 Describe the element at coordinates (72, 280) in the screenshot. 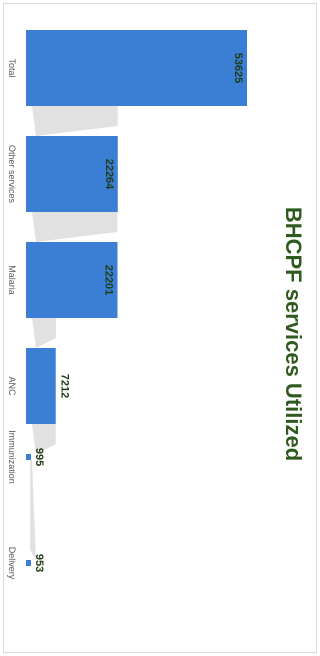

I see `bar-malaria` at that location.